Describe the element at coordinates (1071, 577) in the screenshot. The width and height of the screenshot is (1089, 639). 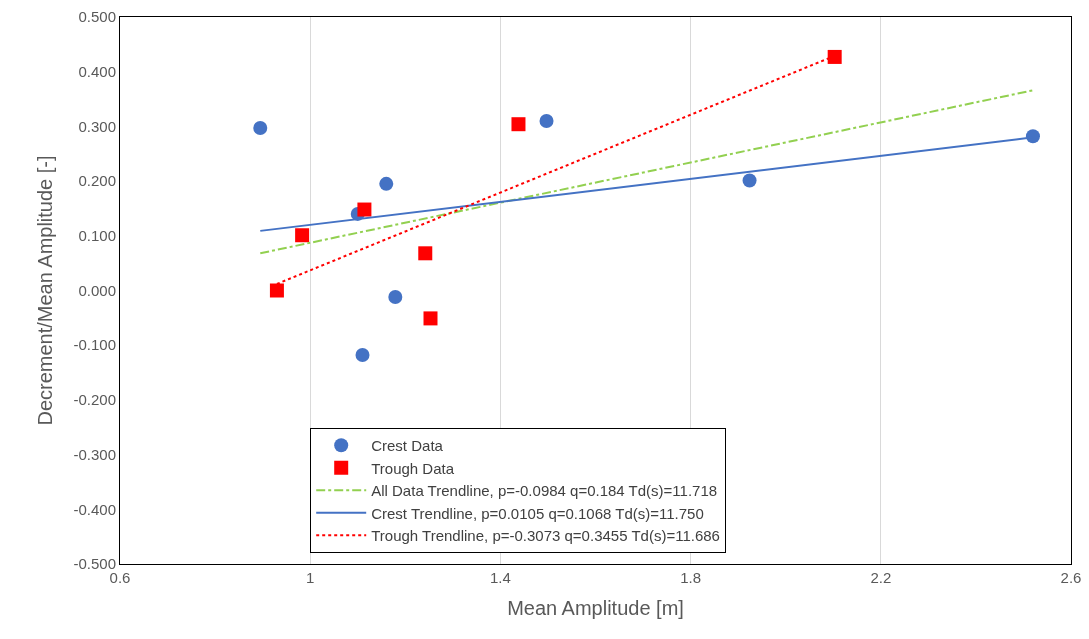
I see `x-tick-label: 2.6` at that location.